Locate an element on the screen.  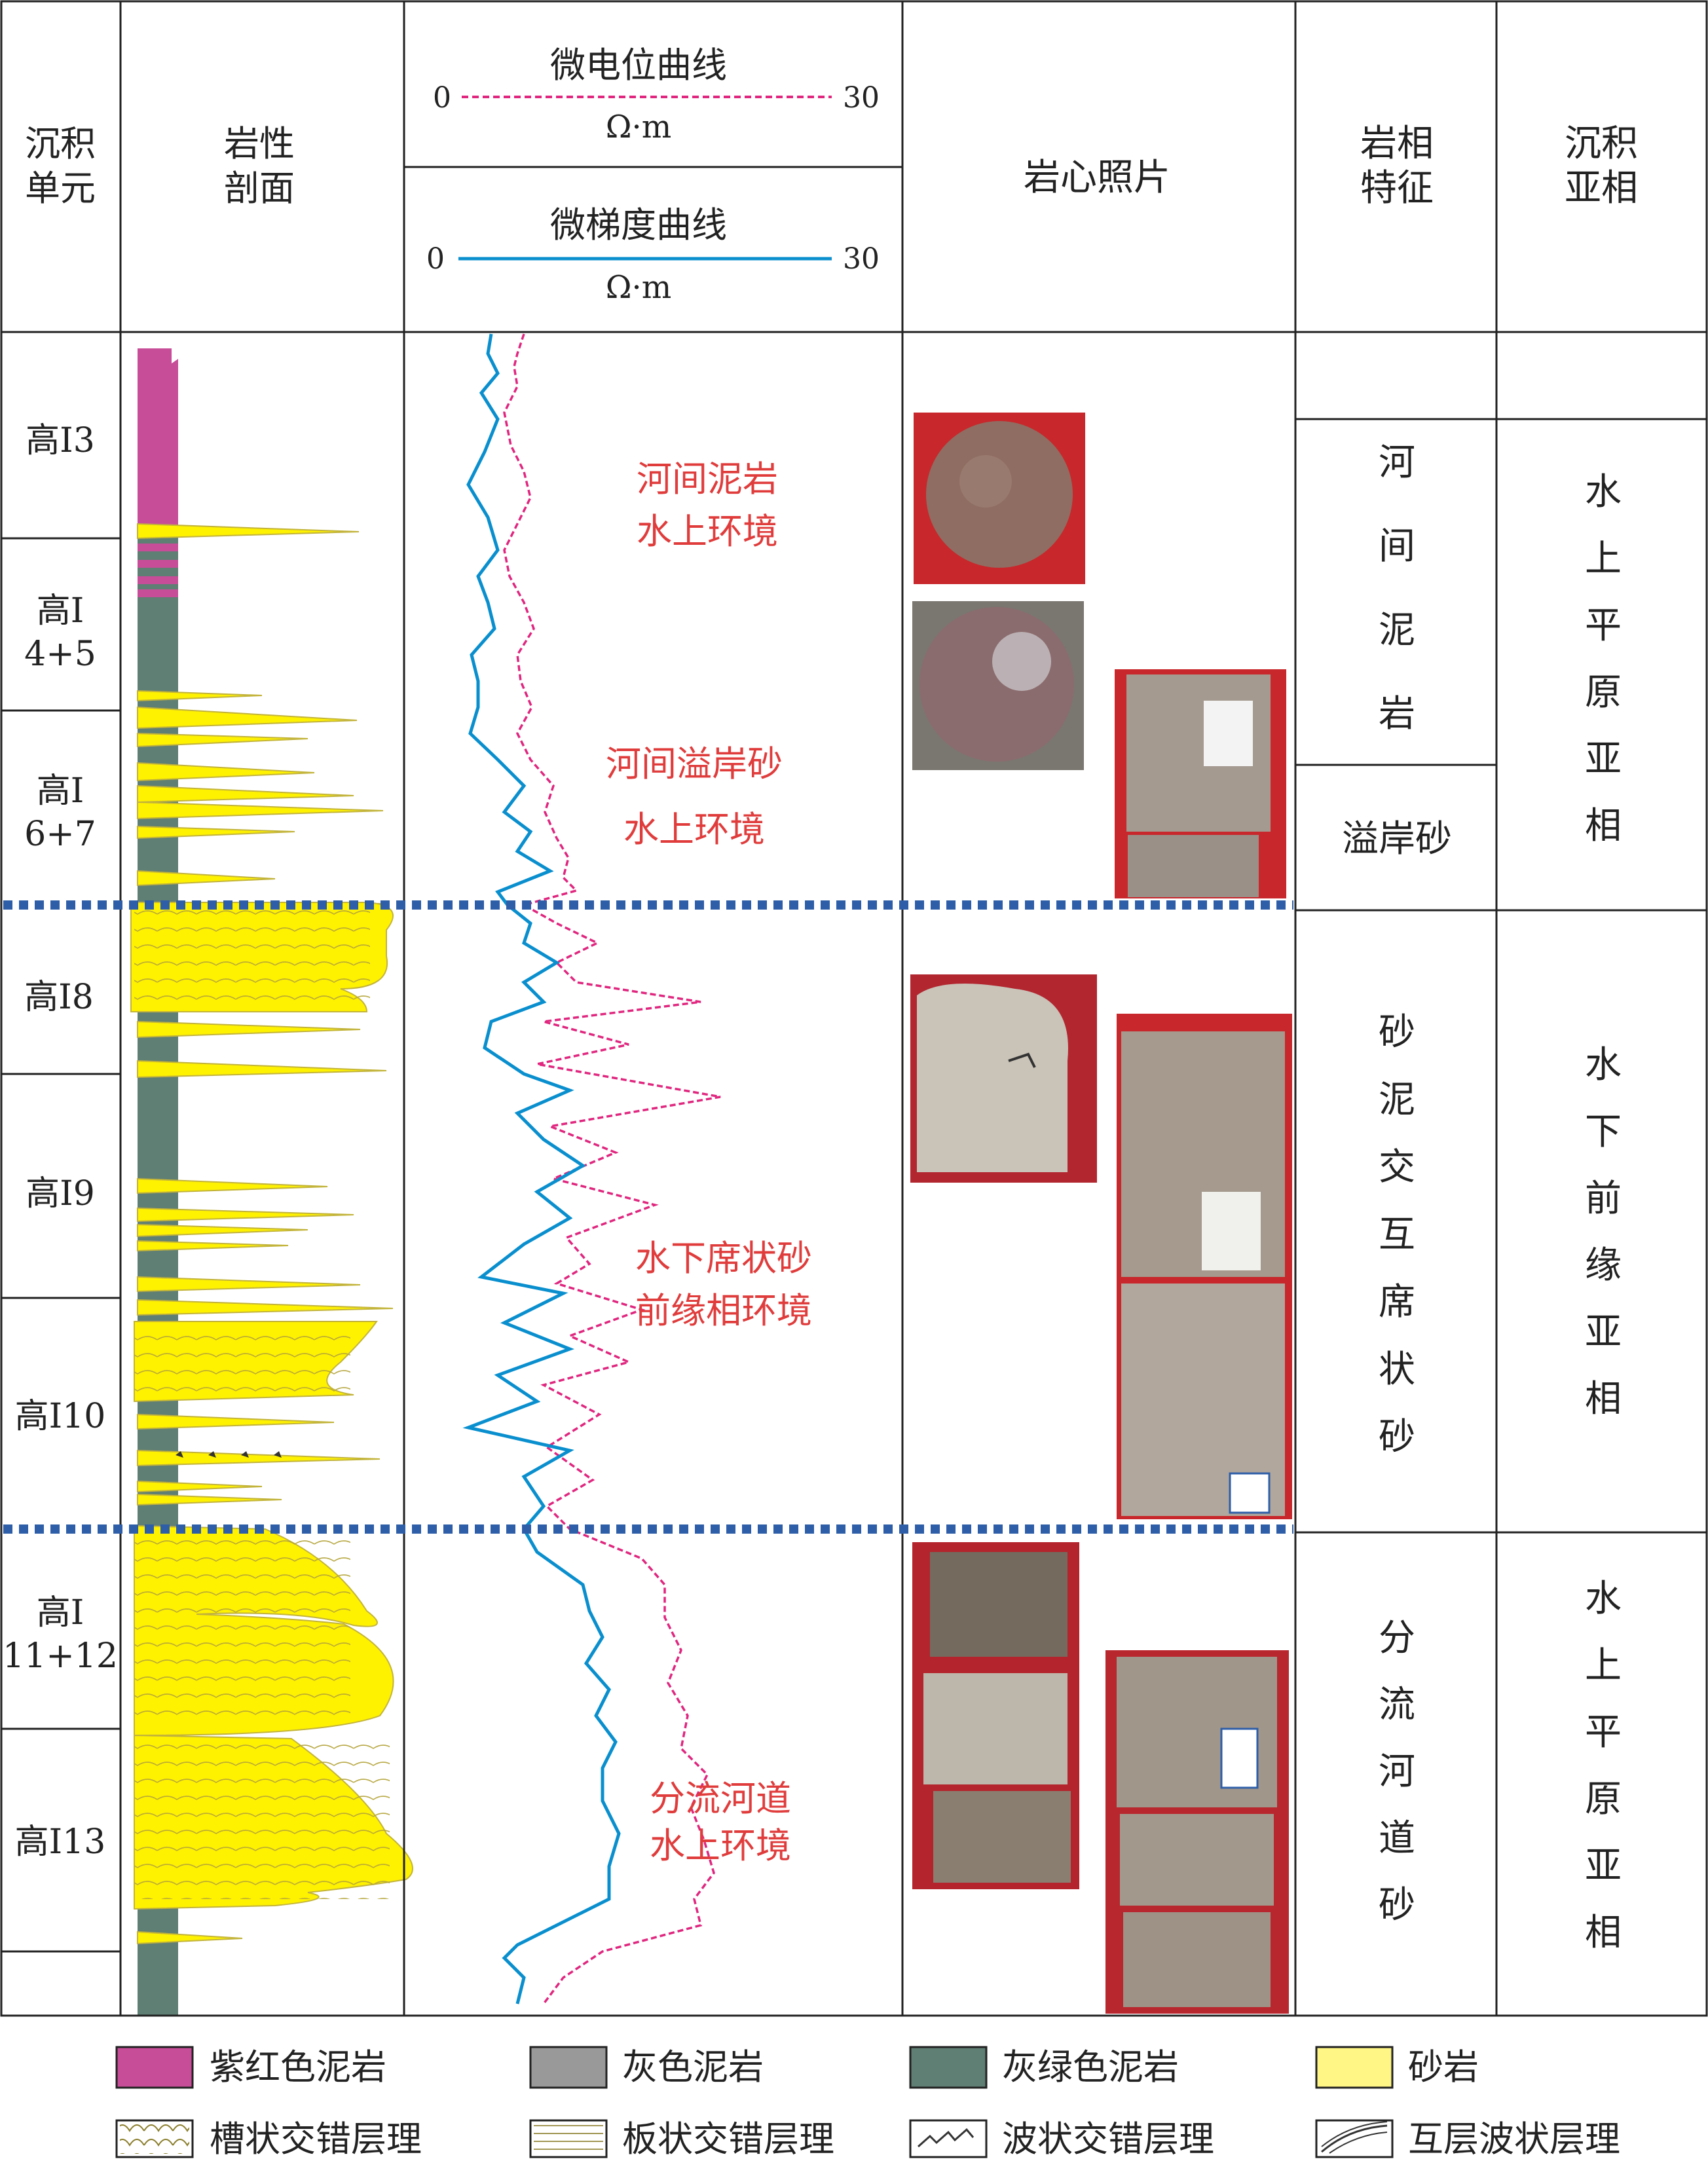
facies-interchannel-mudstone: 河间泥岩 is located at coordinates (1397, 588).